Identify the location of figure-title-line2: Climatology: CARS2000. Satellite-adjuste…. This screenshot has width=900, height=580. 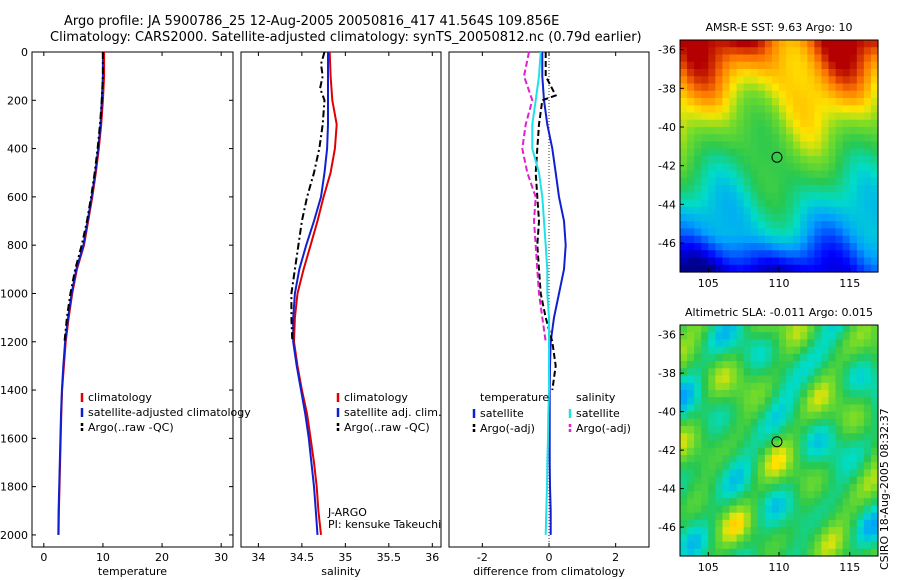
(346, 37).